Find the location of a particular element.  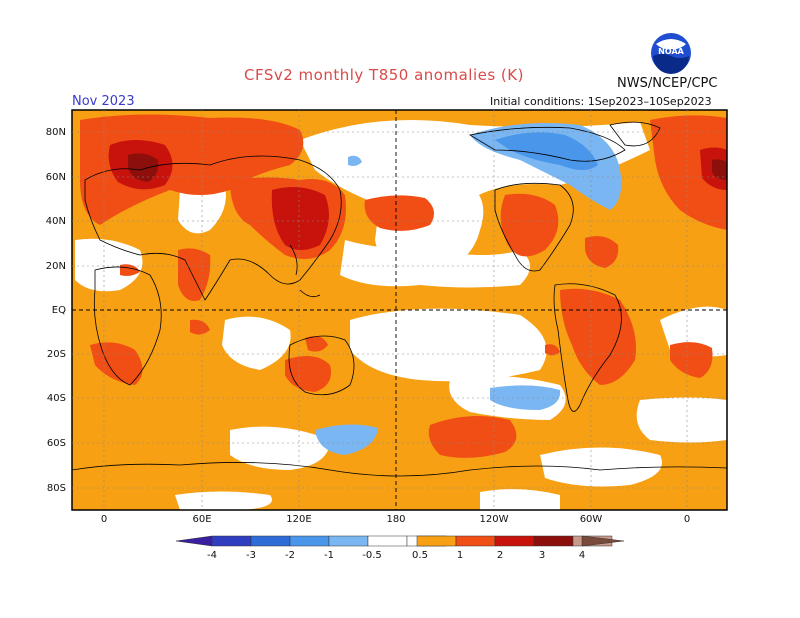

chart-title: CFSv2 monthly T850 anomalies (K) is located at coordinates (384, 75).